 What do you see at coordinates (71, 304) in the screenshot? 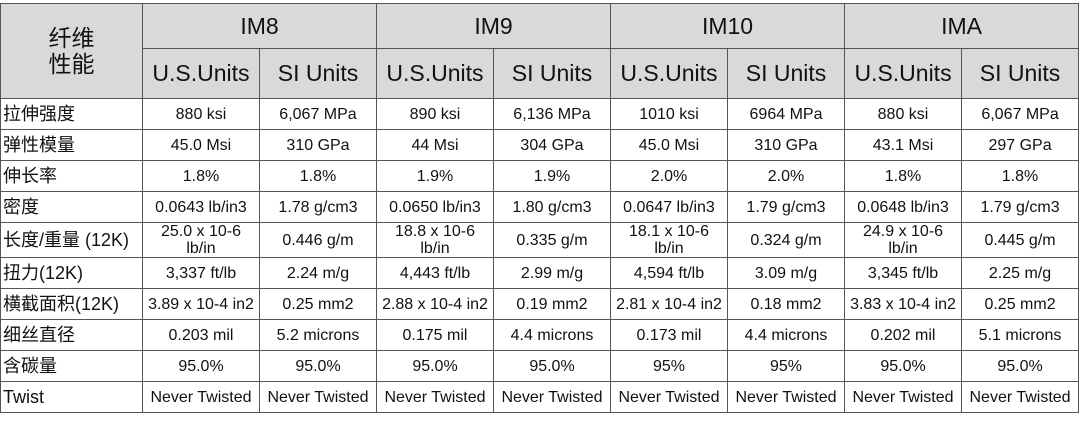
I see `row-label: 横截面积(12K)` at bounding box center [71, 304].